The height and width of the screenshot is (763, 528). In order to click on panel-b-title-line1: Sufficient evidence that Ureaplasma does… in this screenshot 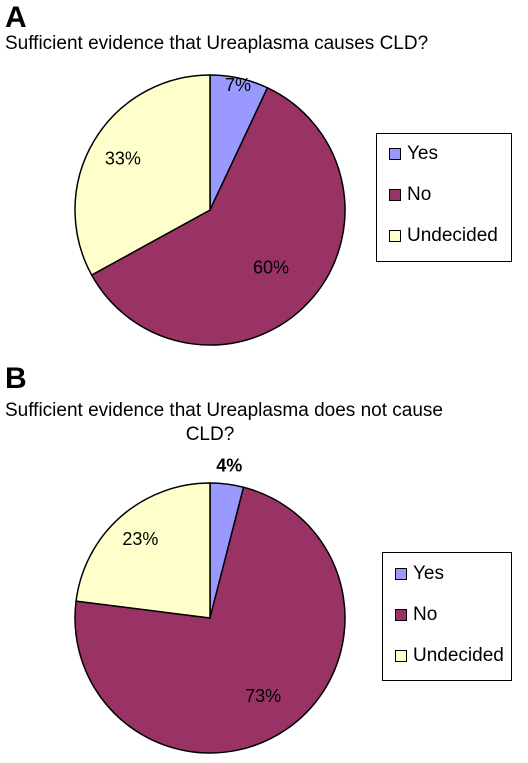, I will do `click(224, 410)`.